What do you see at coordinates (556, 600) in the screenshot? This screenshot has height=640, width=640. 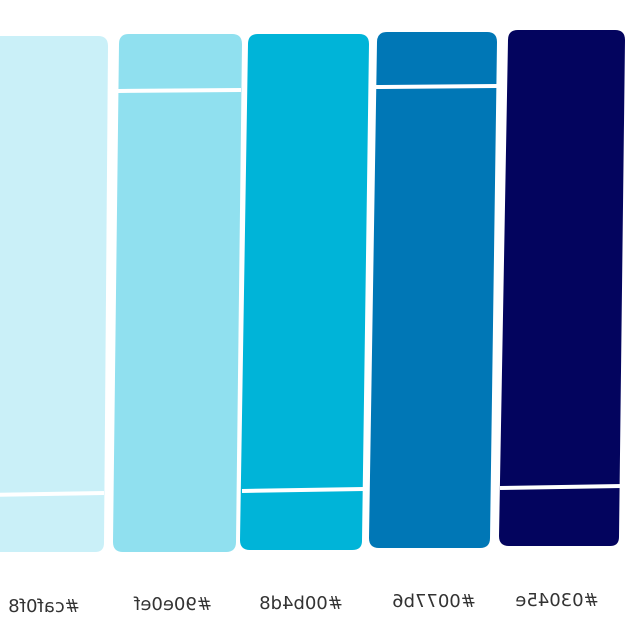 I see `swatch-5-label: #03045e` at bounding box center [556, 600].